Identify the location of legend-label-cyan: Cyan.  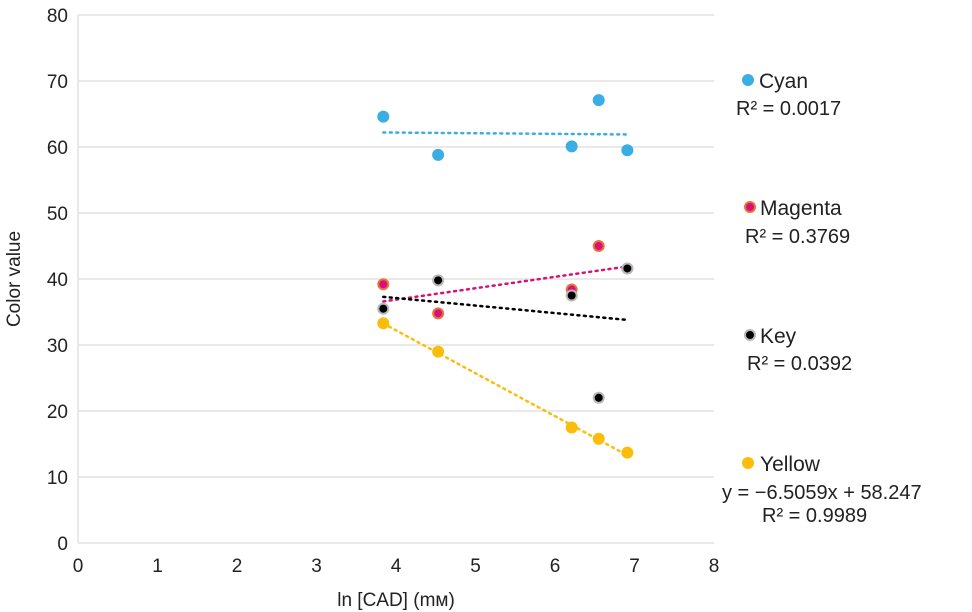
(783, 81).